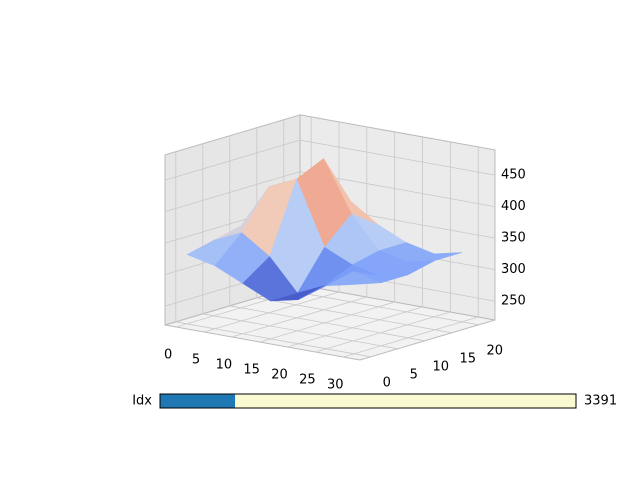 Image resolution: width=640 pixels, height=480 pixels. I want to click on slider-fill, so click(198, 401).